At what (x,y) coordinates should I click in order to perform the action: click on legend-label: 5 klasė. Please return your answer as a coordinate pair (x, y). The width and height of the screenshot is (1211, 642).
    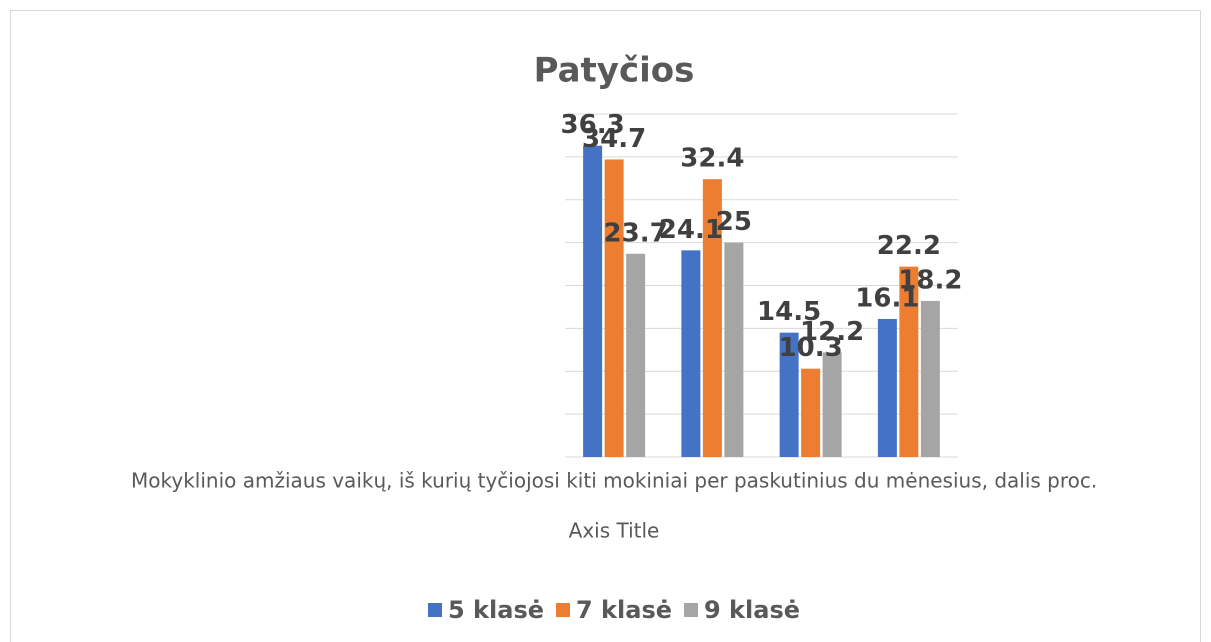
    Looking at the image, I should click on (496, 610).